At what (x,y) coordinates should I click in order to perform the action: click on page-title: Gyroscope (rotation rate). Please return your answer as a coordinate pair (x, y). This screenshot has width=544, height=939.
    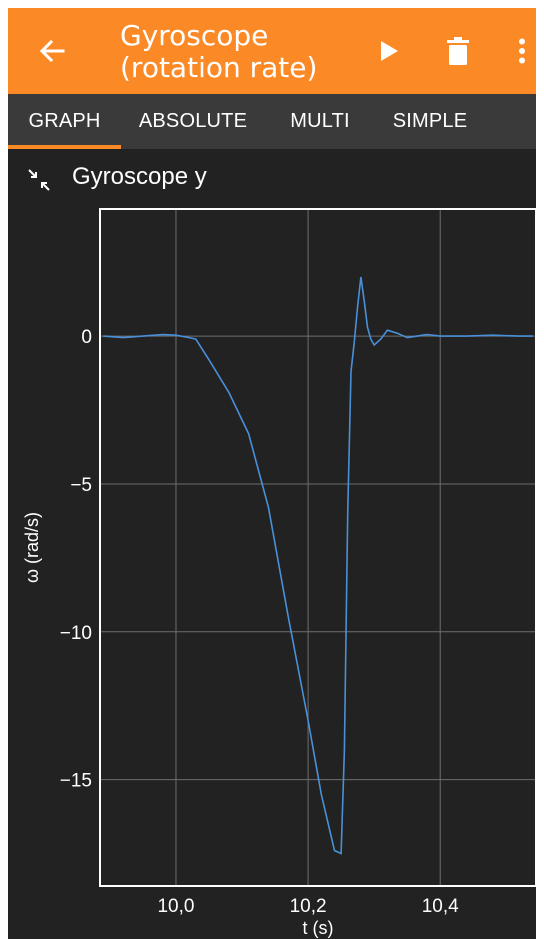
    Looking at the image, I should click on (218, 52).